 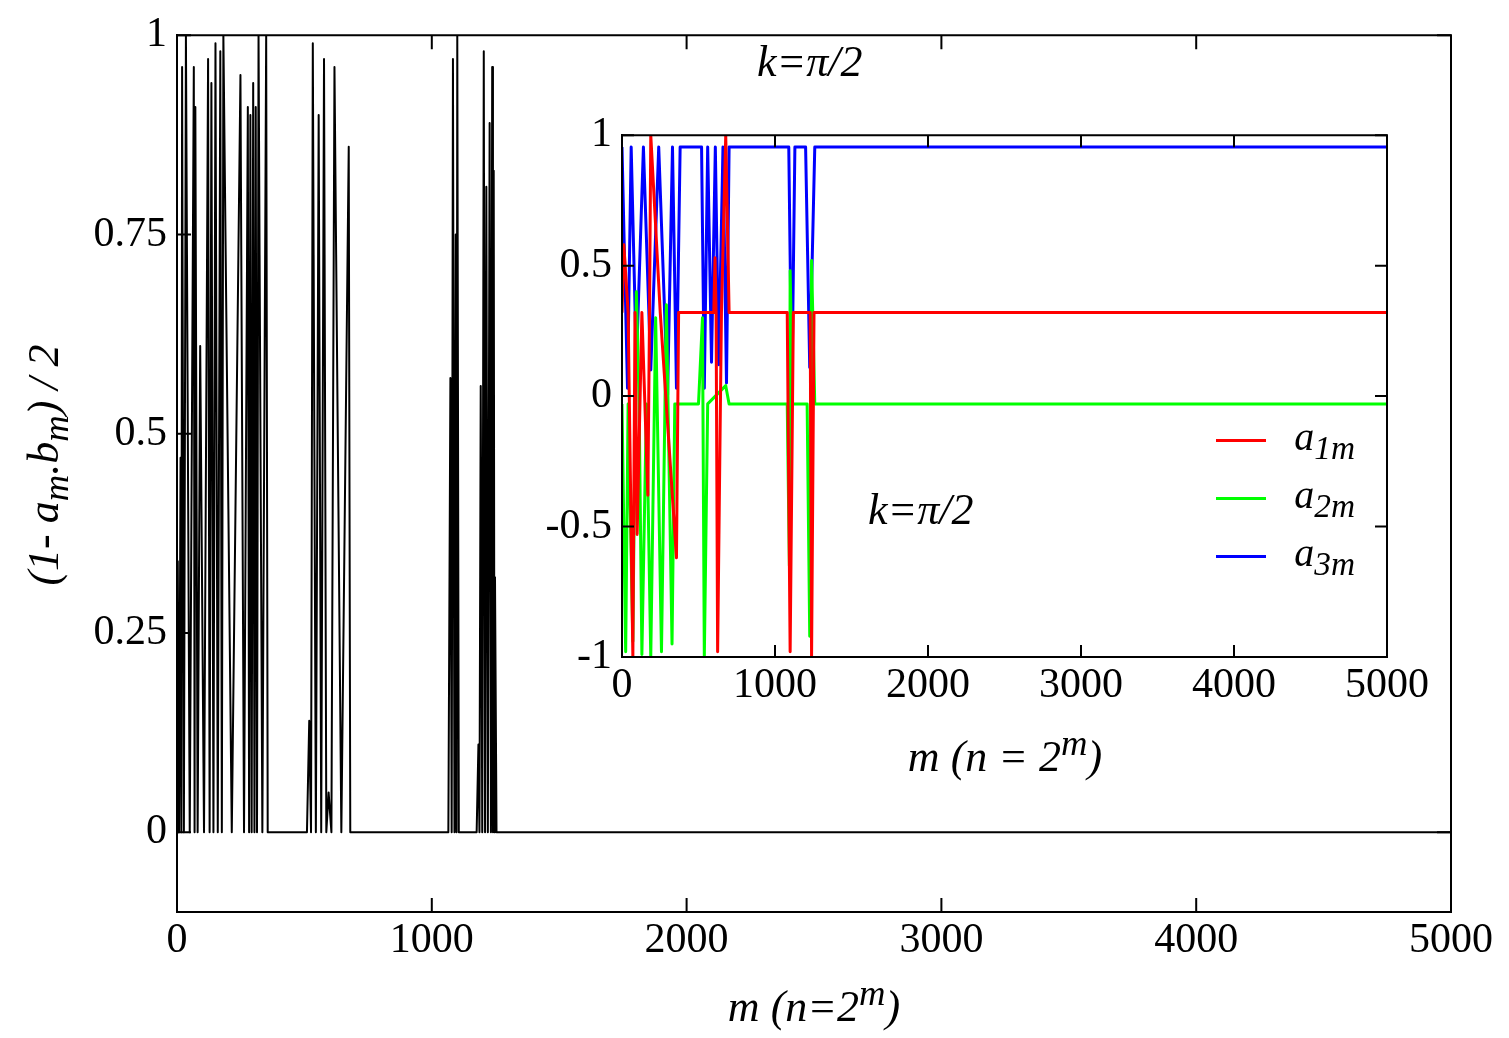 I want to click on x-axis-title: m (n = 2$^{m}$), so click(x=1005, y=751).